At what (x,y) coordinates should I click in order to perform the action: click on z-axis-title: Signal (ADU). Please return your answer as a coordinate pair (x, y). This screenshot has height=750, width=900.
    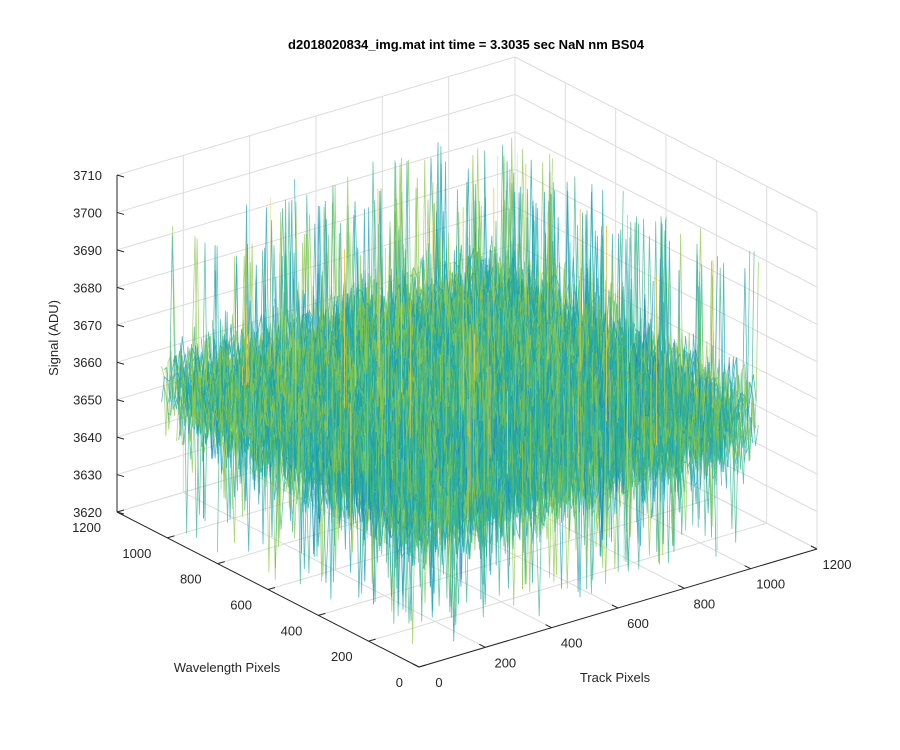
    Looking at the image, I should click on (53, 338).